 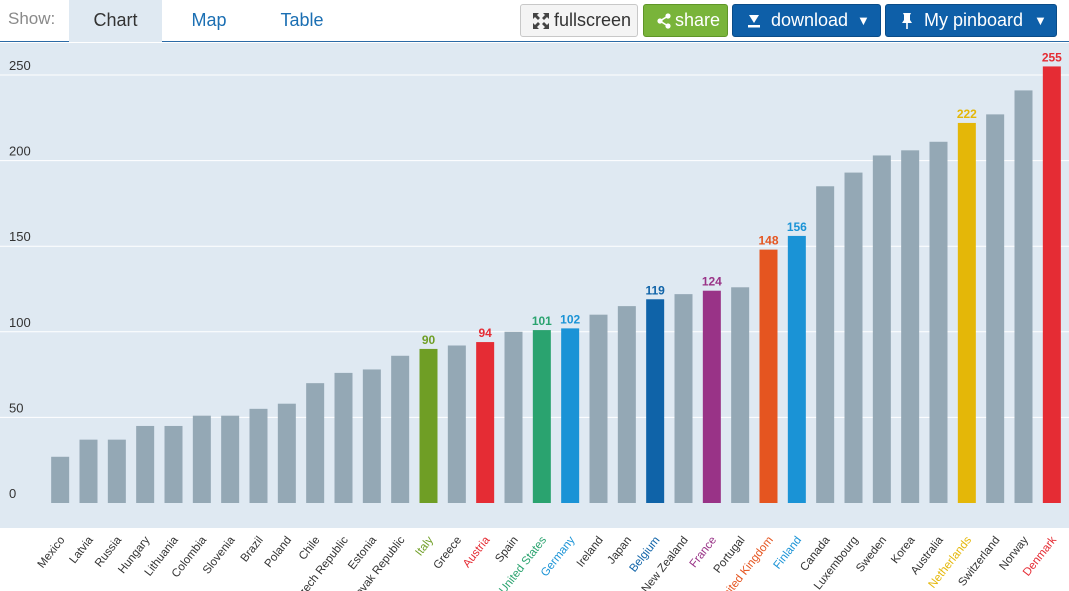 What do you see at coordinates (424, 546) in the screenshot?
I see `x-tick-label: Italy` at bounding box center [424, 546].